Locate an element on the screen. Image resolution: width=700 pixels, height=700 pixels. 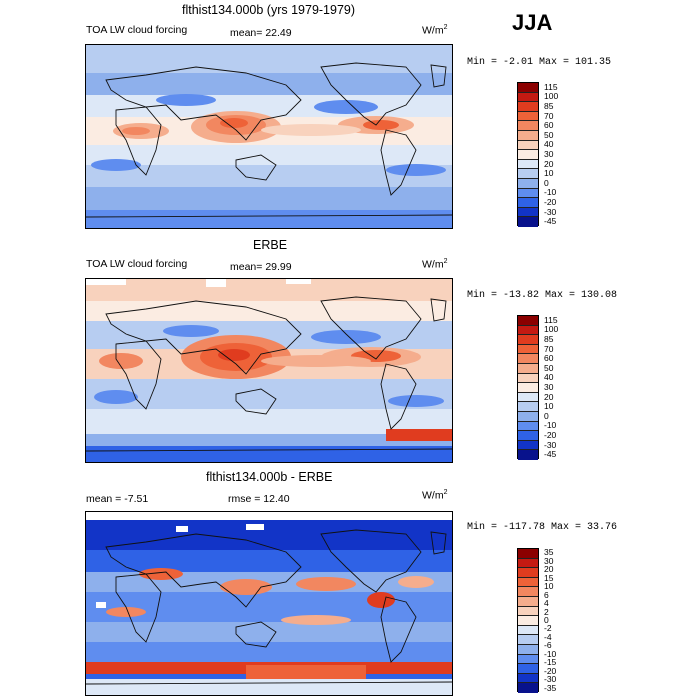
colorbar-tick-label: -6 is located at coordinates (548, 645).